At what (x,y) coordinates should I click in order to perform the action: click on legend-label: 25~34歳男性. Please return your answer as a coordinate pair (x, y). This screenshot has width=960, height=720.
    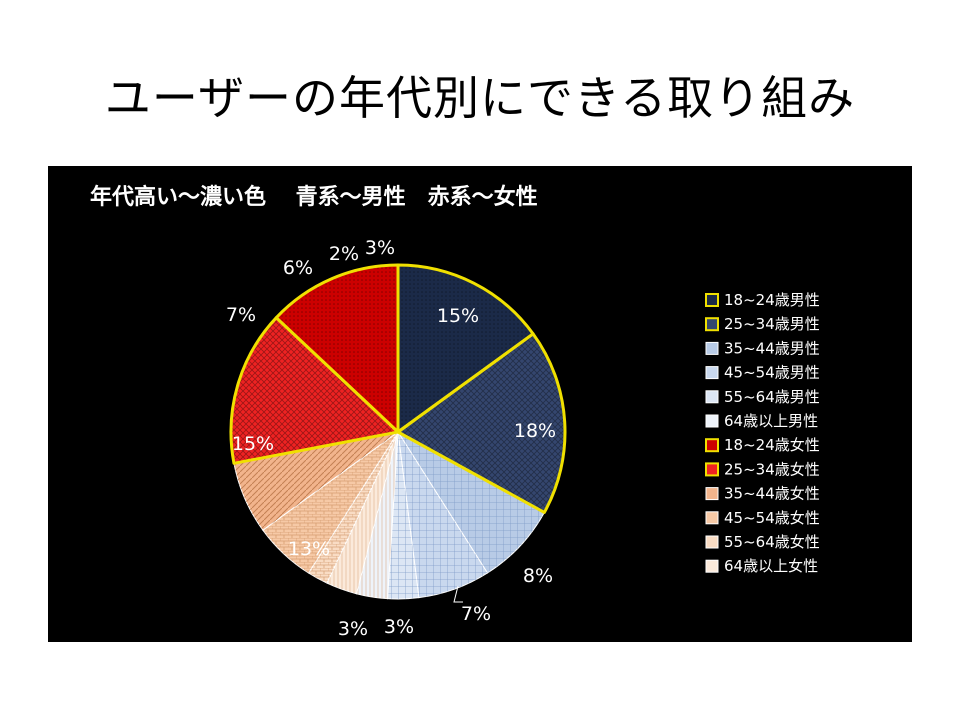
    Looking at the image, I should click on (772, 324).